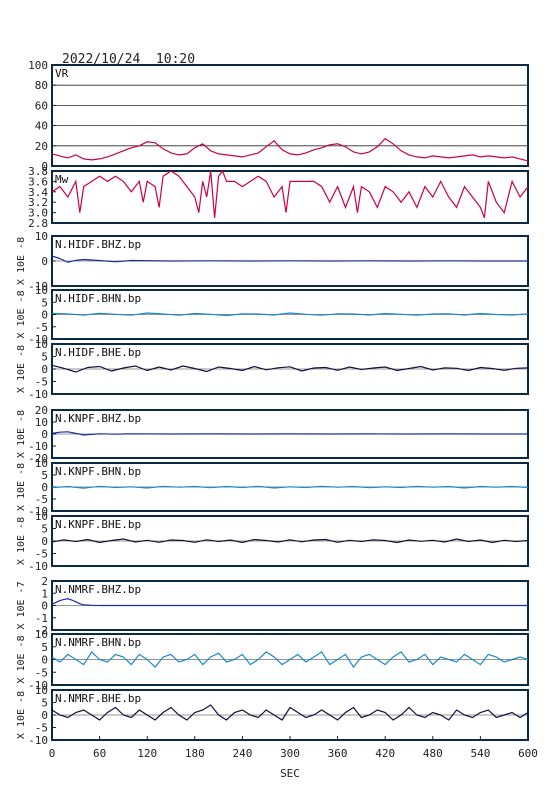 The height and width of the screenshot is (786, 554). Describe the element at coordinates (98, 698) in the screenshot. I see `panel-10-label: N.NMRF.BHE.bp` at that location.